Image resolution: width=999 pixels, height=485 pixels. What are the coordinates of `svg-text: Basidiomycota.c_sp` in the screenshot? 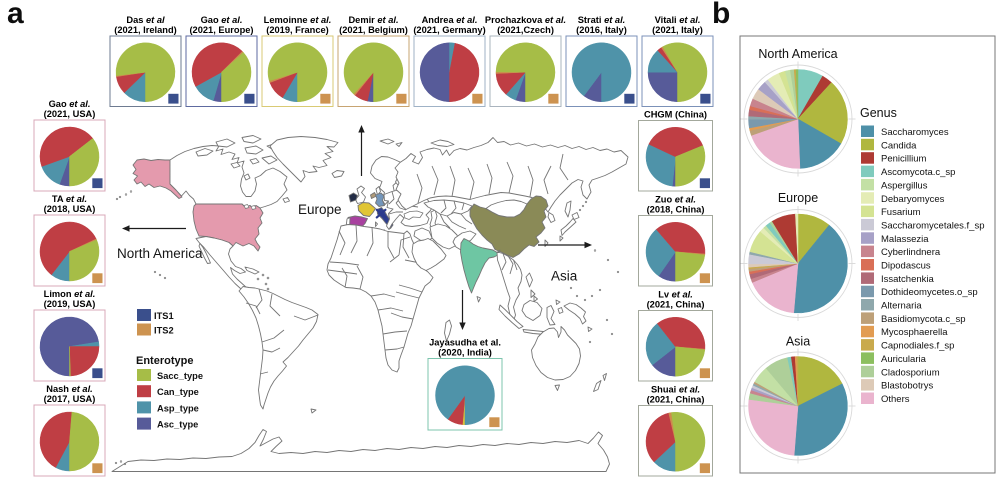 It's located at (923, 319).